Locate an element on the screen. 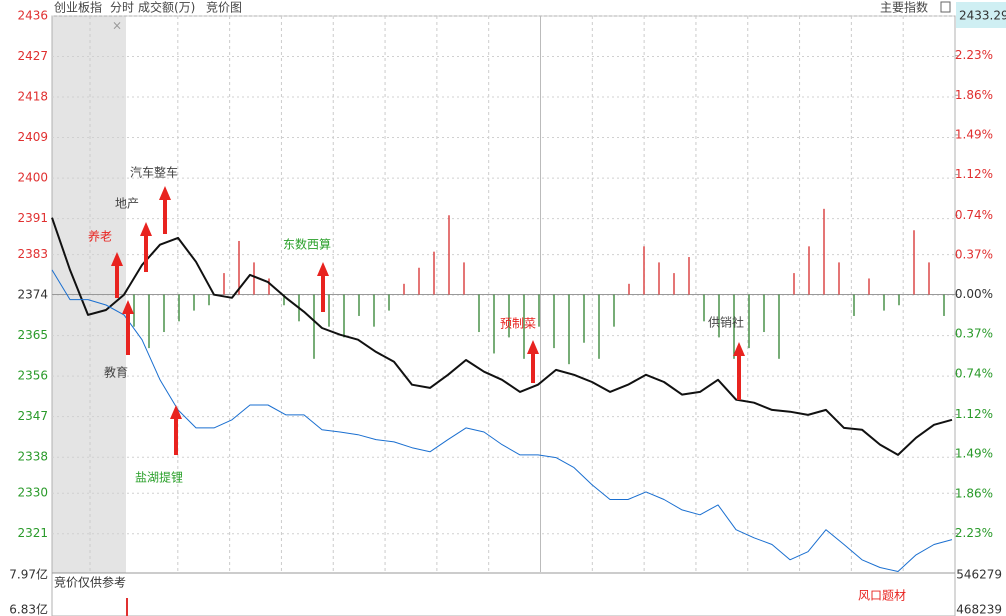 This screenshot has width=1006, height=616. current-price: 2433.29 is located at coordinates (982, 16).